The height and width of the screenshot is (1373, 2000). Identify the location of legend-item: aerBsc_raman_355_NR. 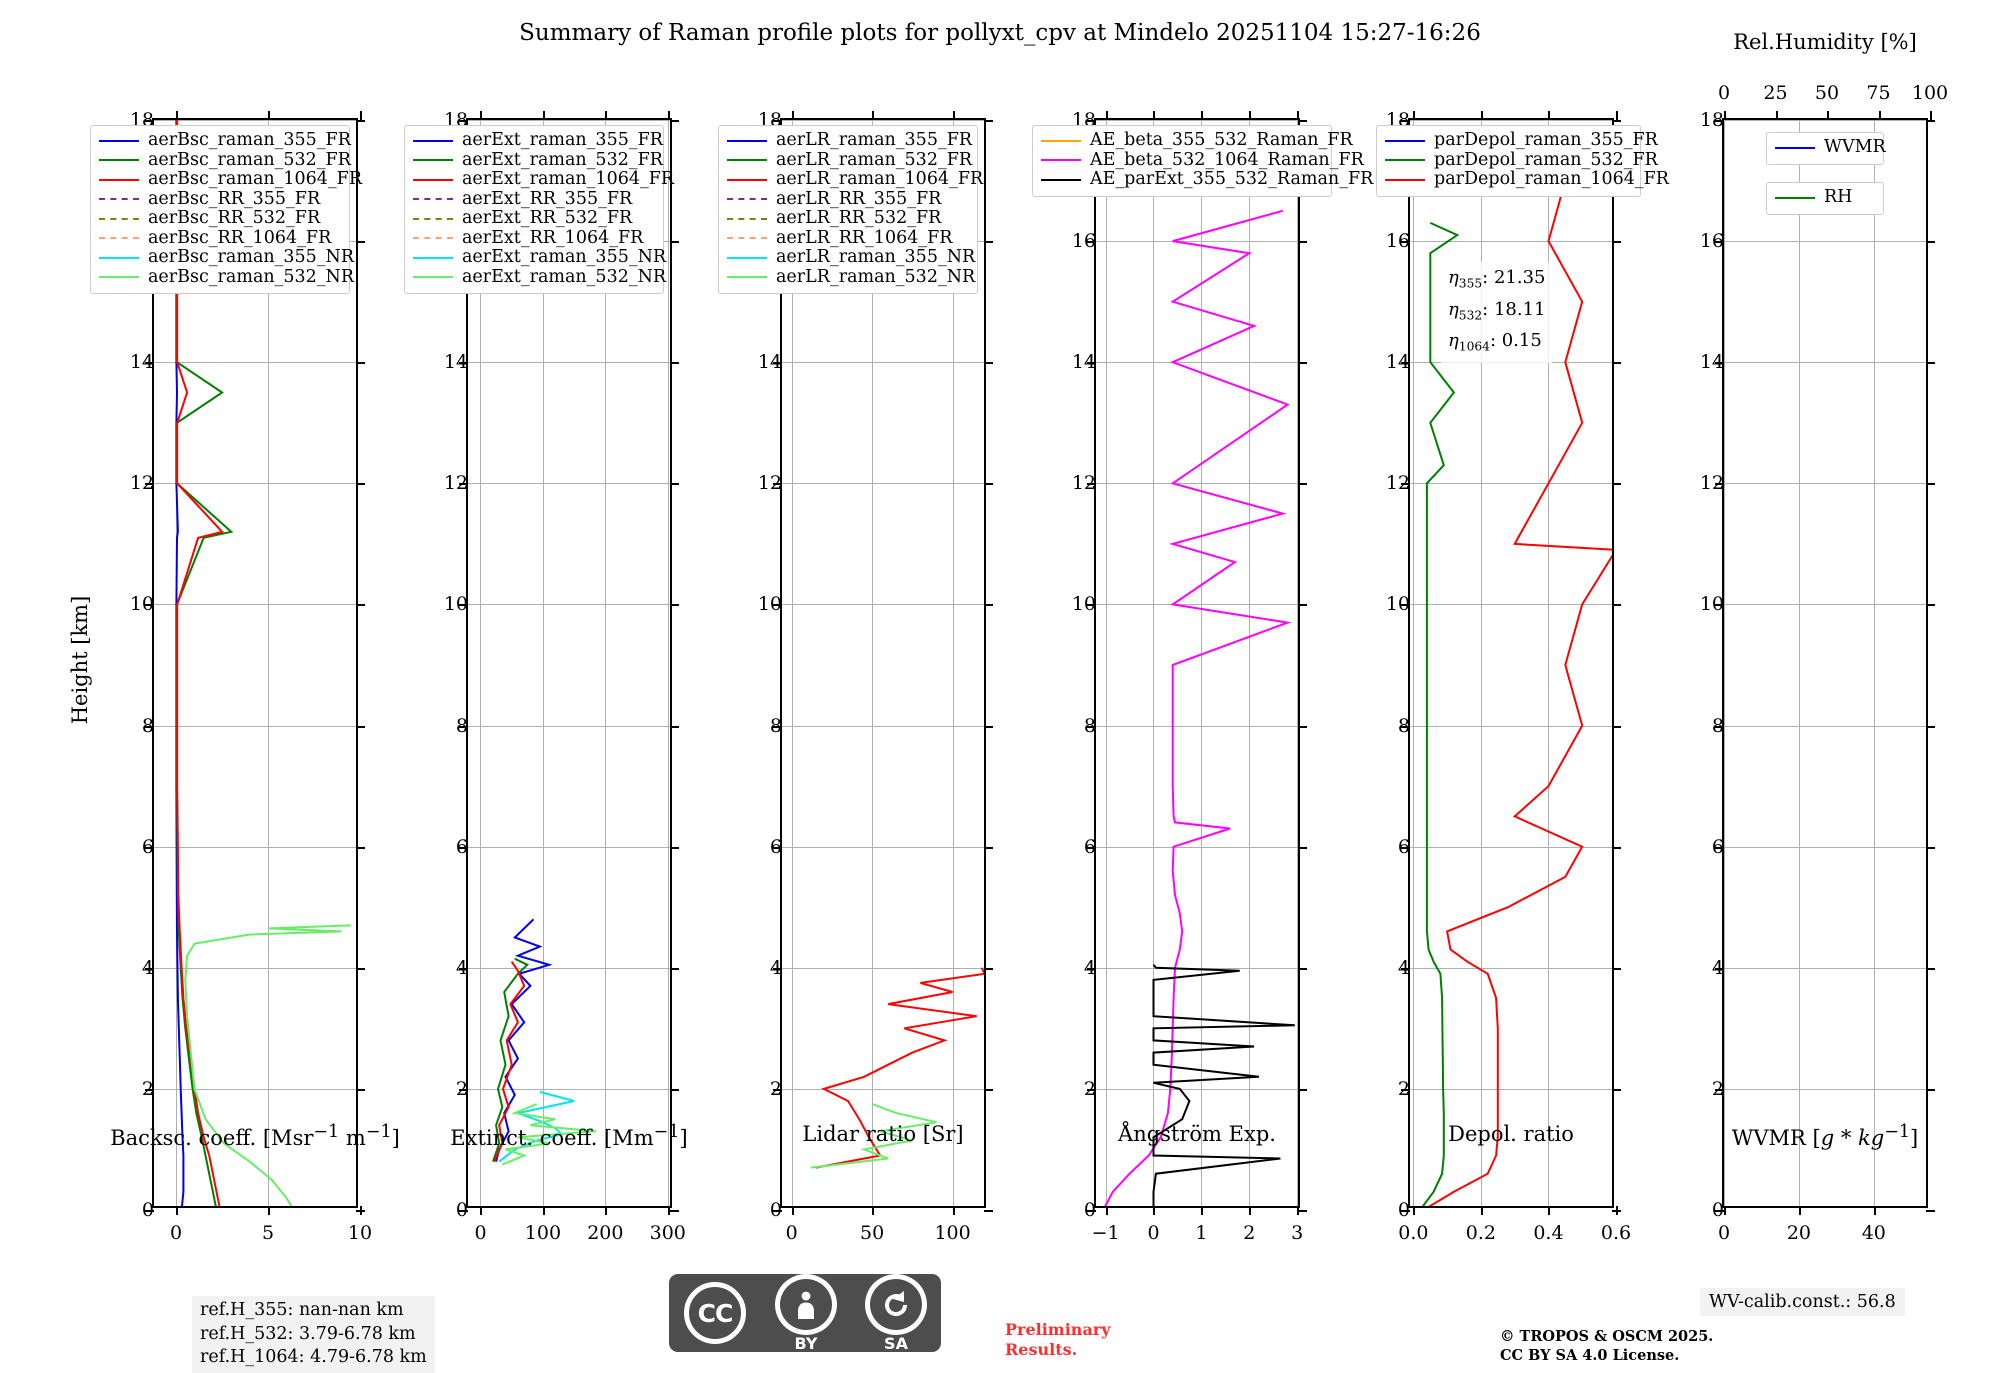
(226, 258).